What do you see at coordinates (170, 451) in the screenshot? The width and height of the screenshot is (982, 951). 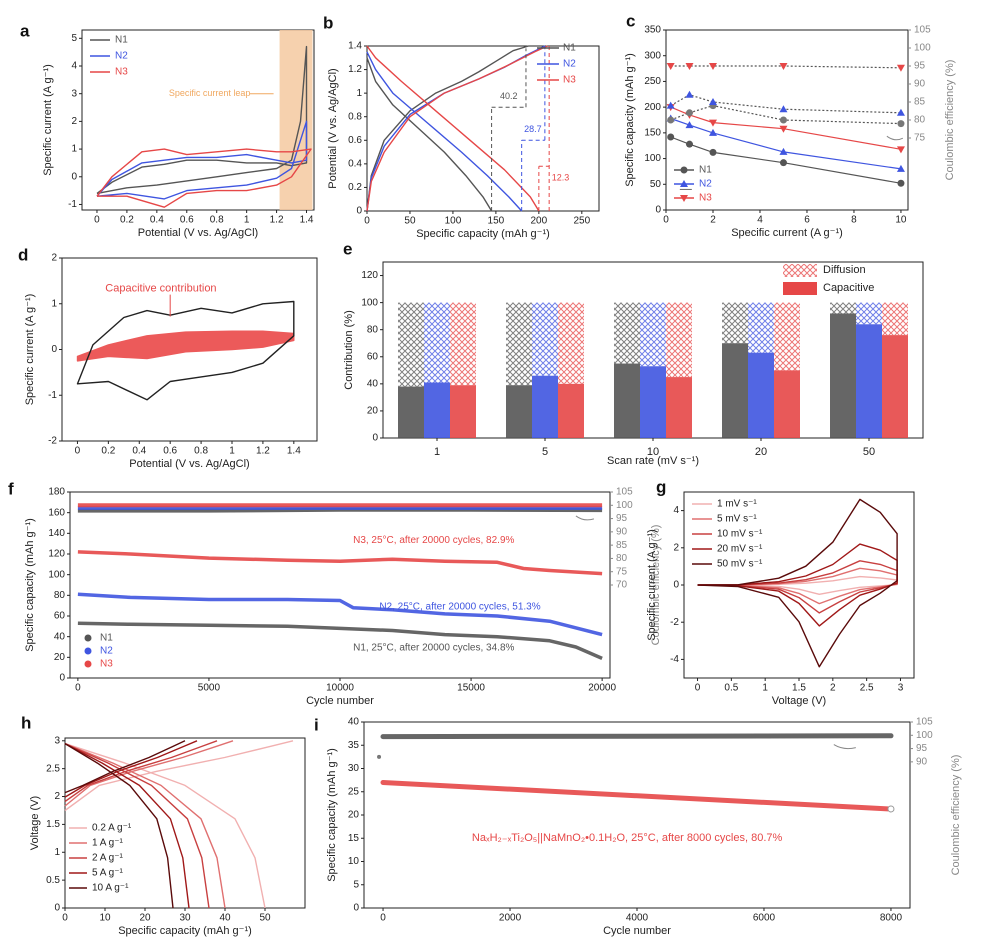 I see `x-tick-label: 0.6` at bounding box center [170, 451].